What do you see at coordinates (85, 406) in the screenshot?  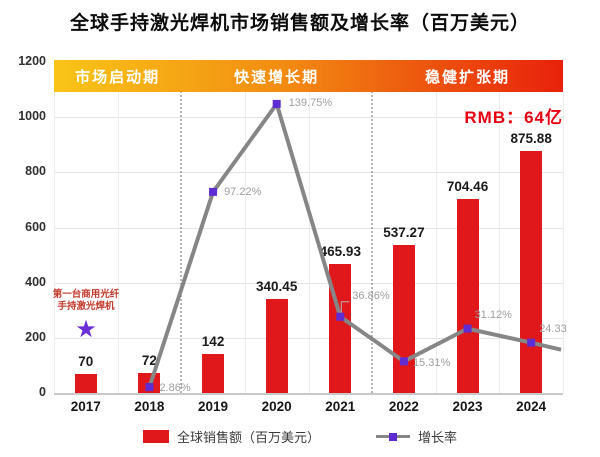 I see `year-label: 2017` at bounding box center [85, 406].